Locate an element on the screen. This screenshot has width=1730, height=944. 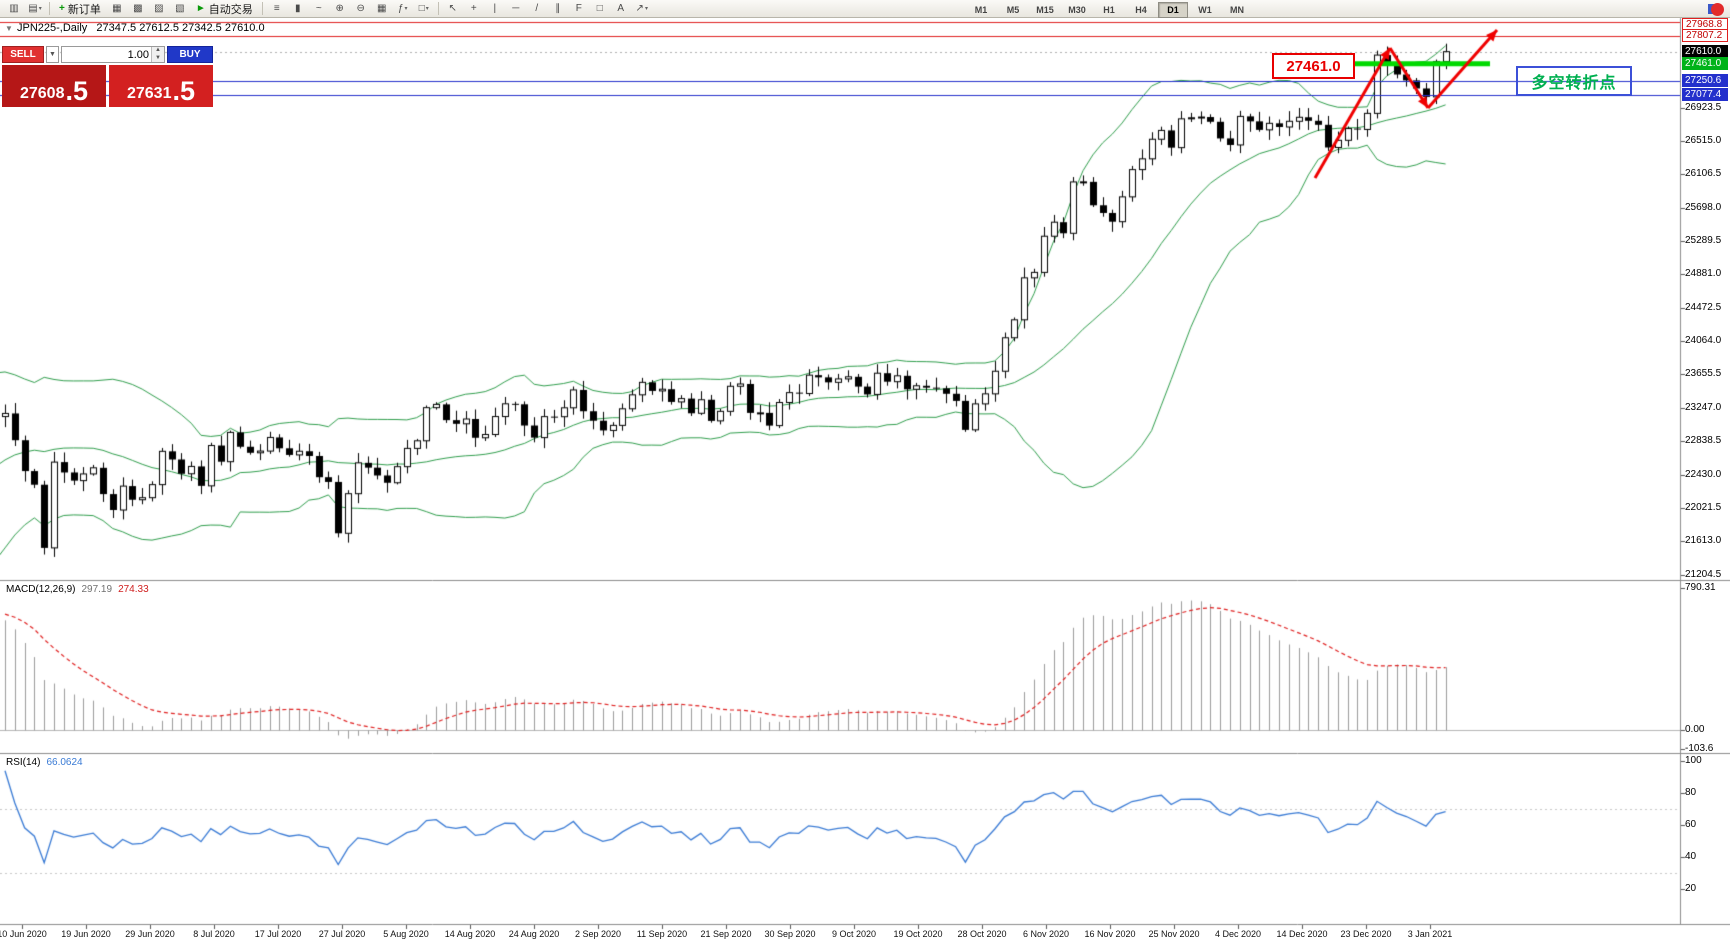
fibonacci-icon: F is located at coordinates (578, 8).